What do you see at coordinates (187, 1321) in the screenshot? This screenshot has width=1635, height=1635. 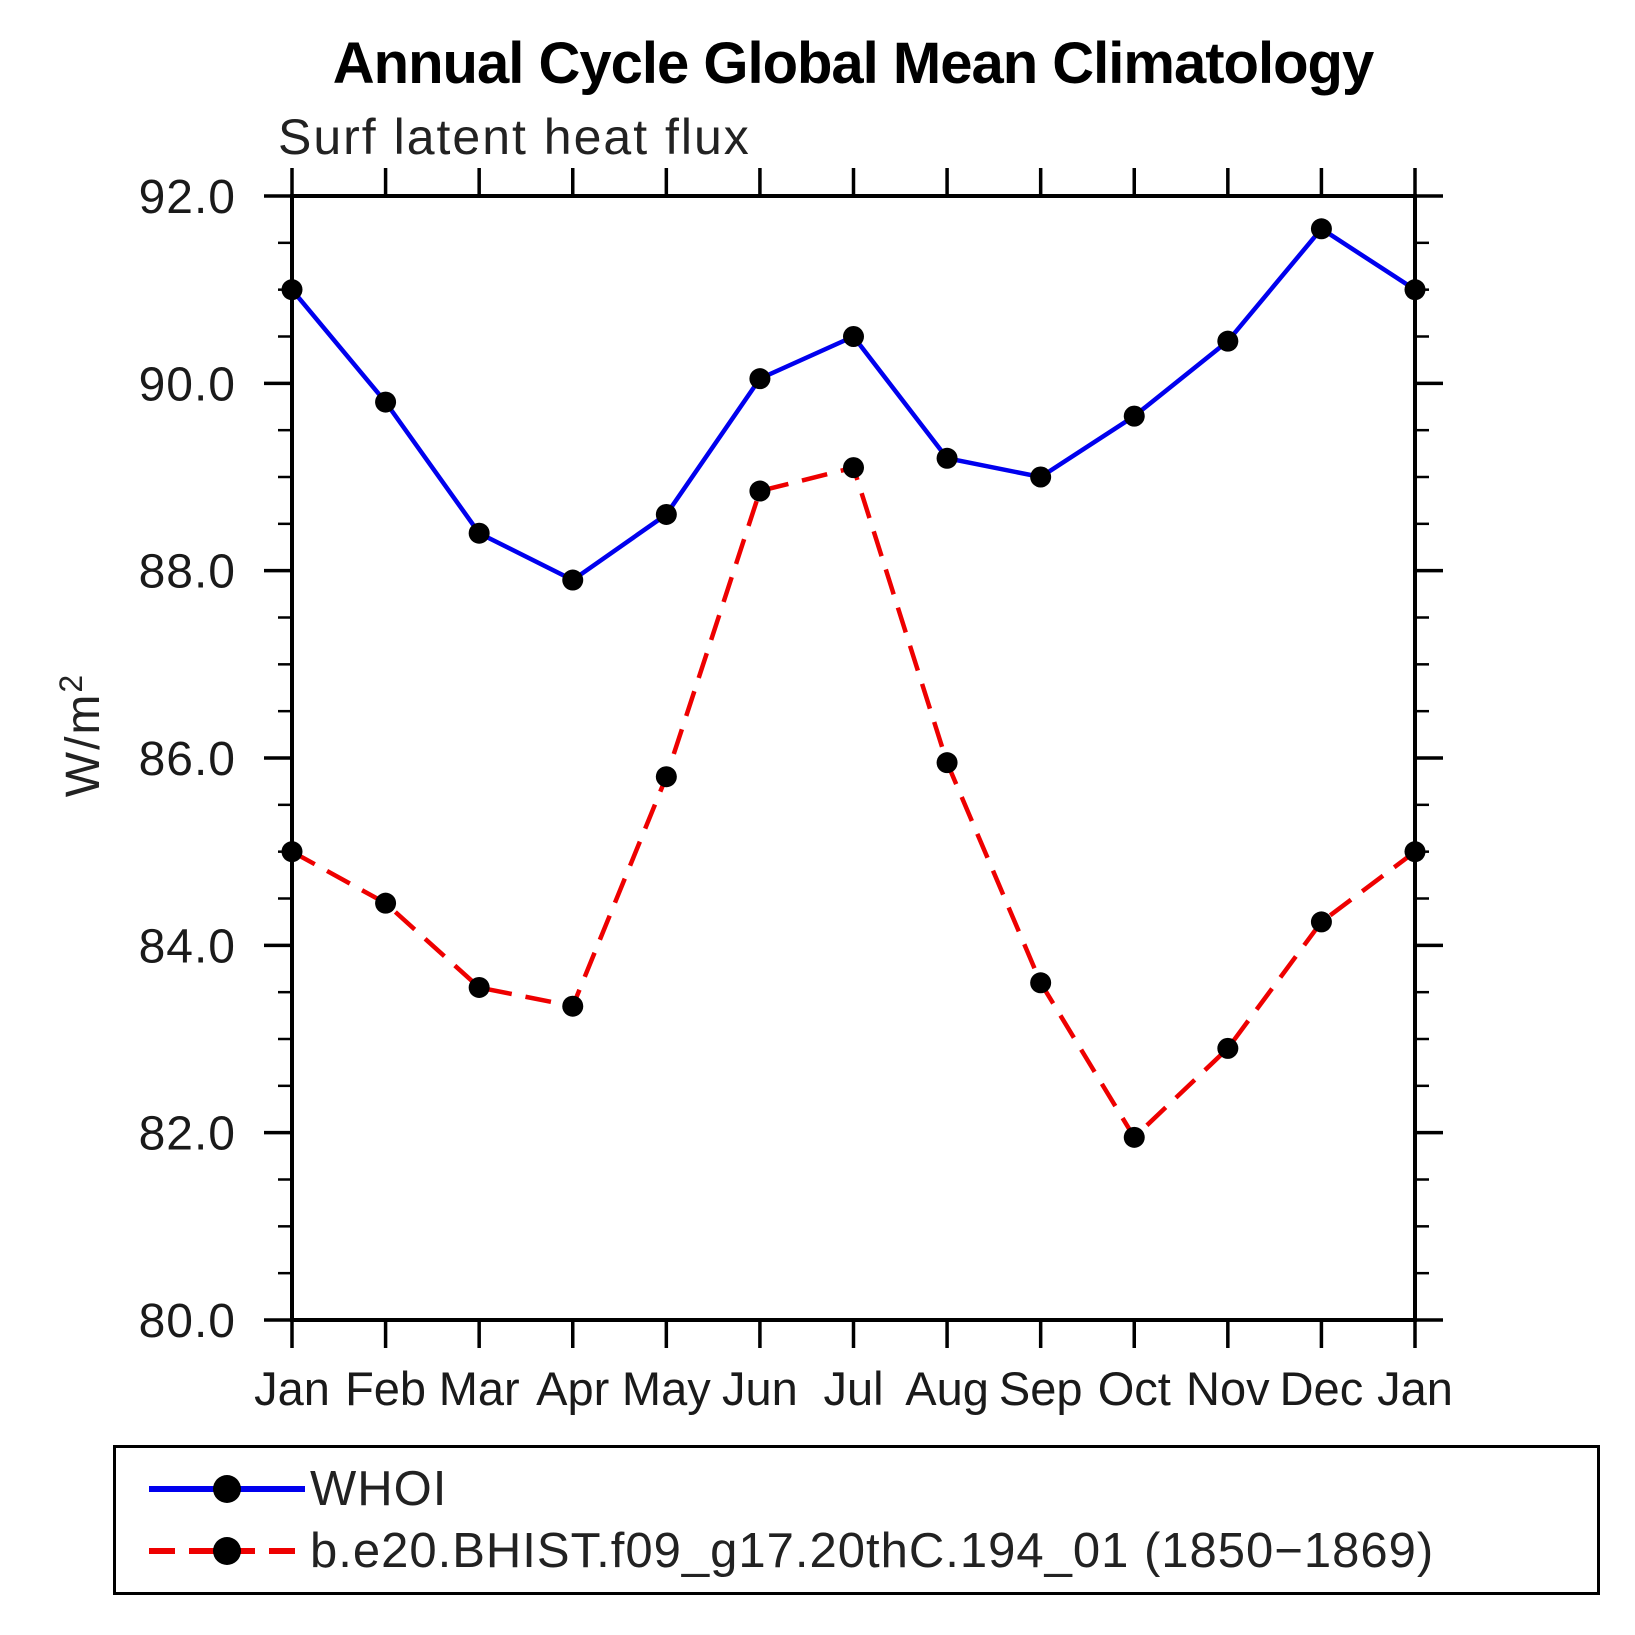 I see `y-tick-label: 80.0` at bounding box center [187, 1321].